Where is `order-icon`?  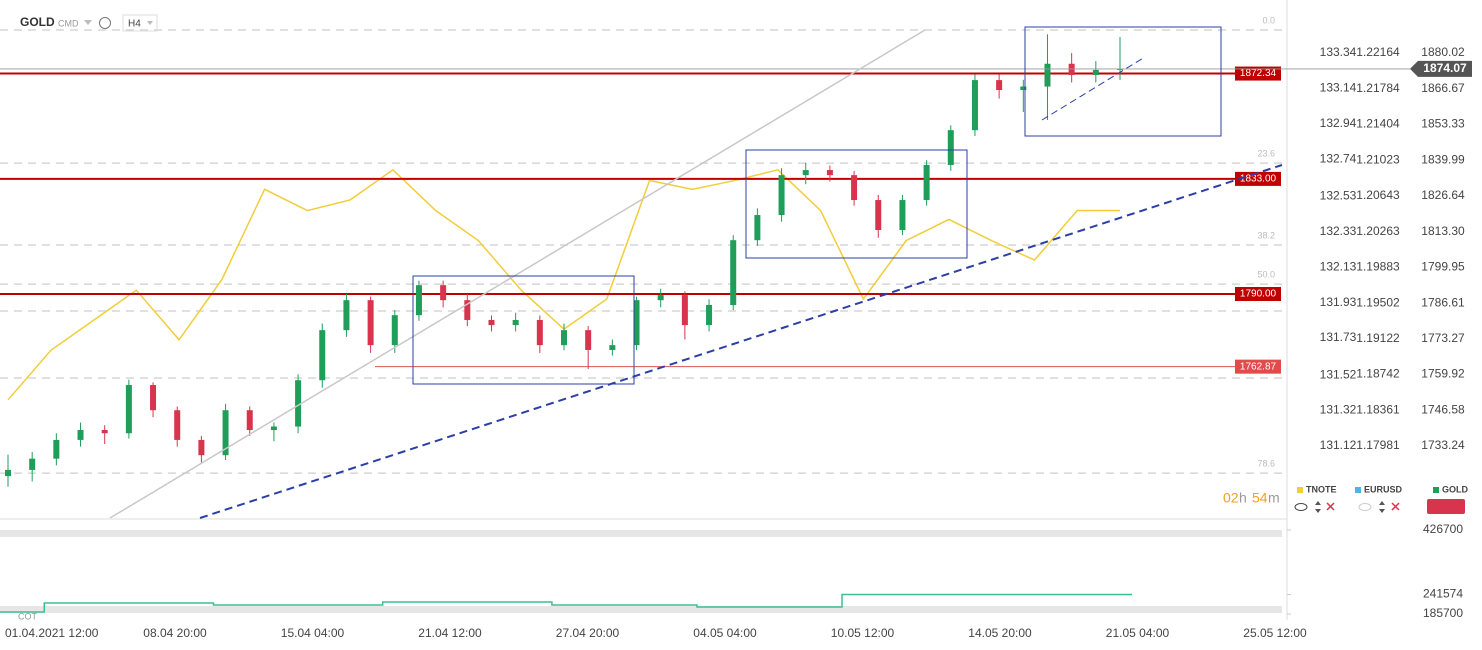
order-icon is located at coordinates (1350, 507).